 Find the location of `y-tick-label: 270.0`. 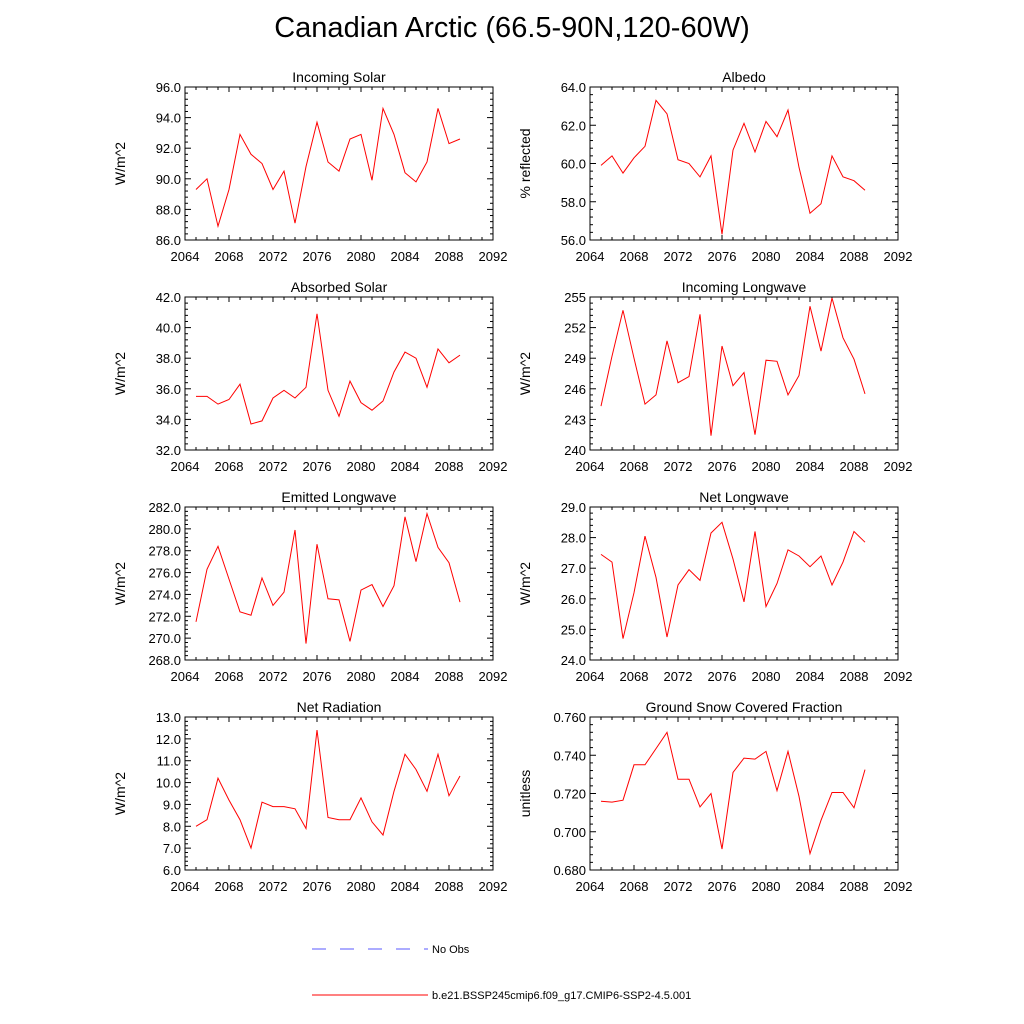

y-tick-label: 270.0 is located at coordinates (164, 638).